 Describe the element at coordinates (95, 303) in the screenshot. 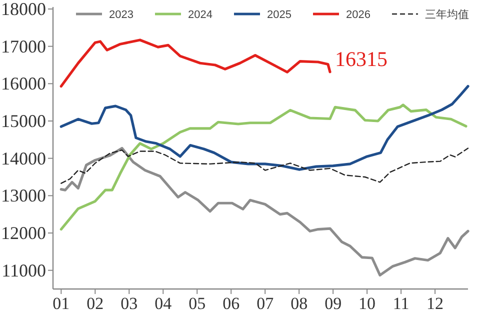

I see `x-tick-label: 02` at that location.